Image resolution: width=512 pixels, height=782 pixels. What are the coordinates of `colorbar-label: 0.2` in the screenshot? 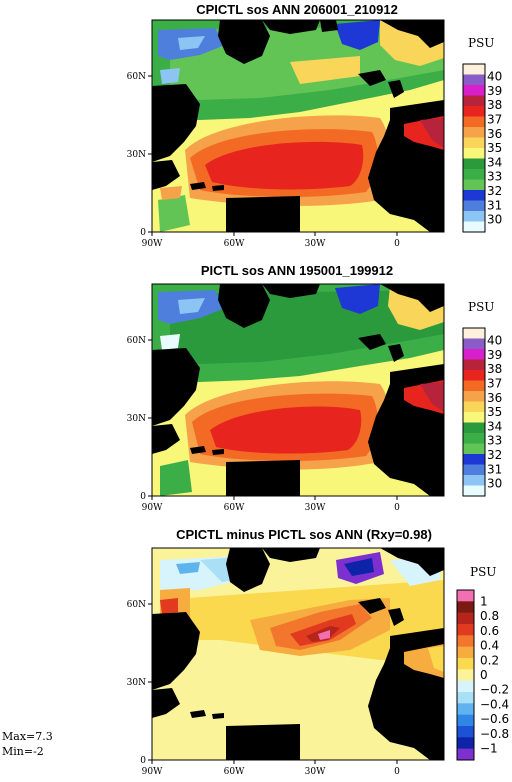 It's located at (489, 660).